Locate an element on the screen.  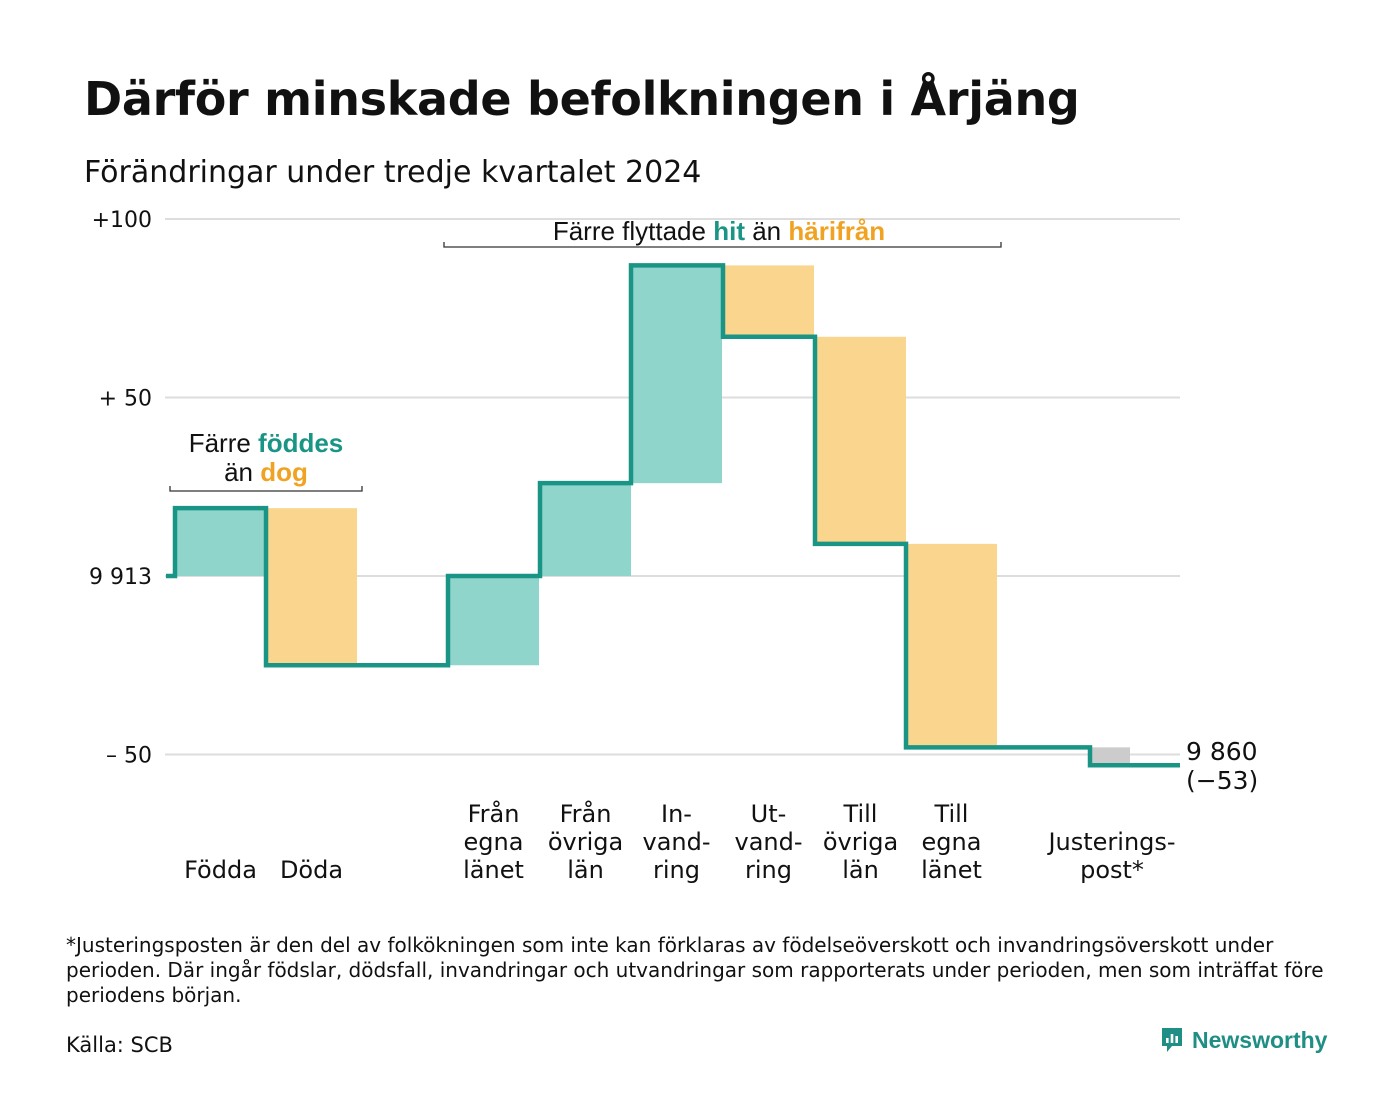
chart-title: Därför minskade befolkningen i Årjäng is located at coordinates (582, 99).